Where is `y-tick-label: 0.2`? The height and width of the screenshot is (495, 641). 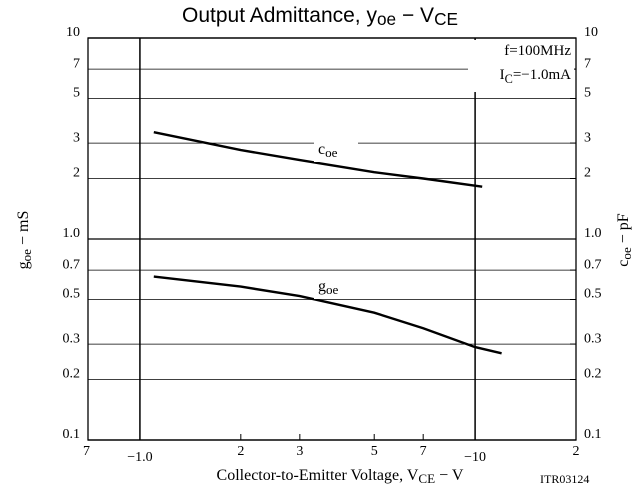
y-tick-label: 0.2 is located at coordinates (72, 374).